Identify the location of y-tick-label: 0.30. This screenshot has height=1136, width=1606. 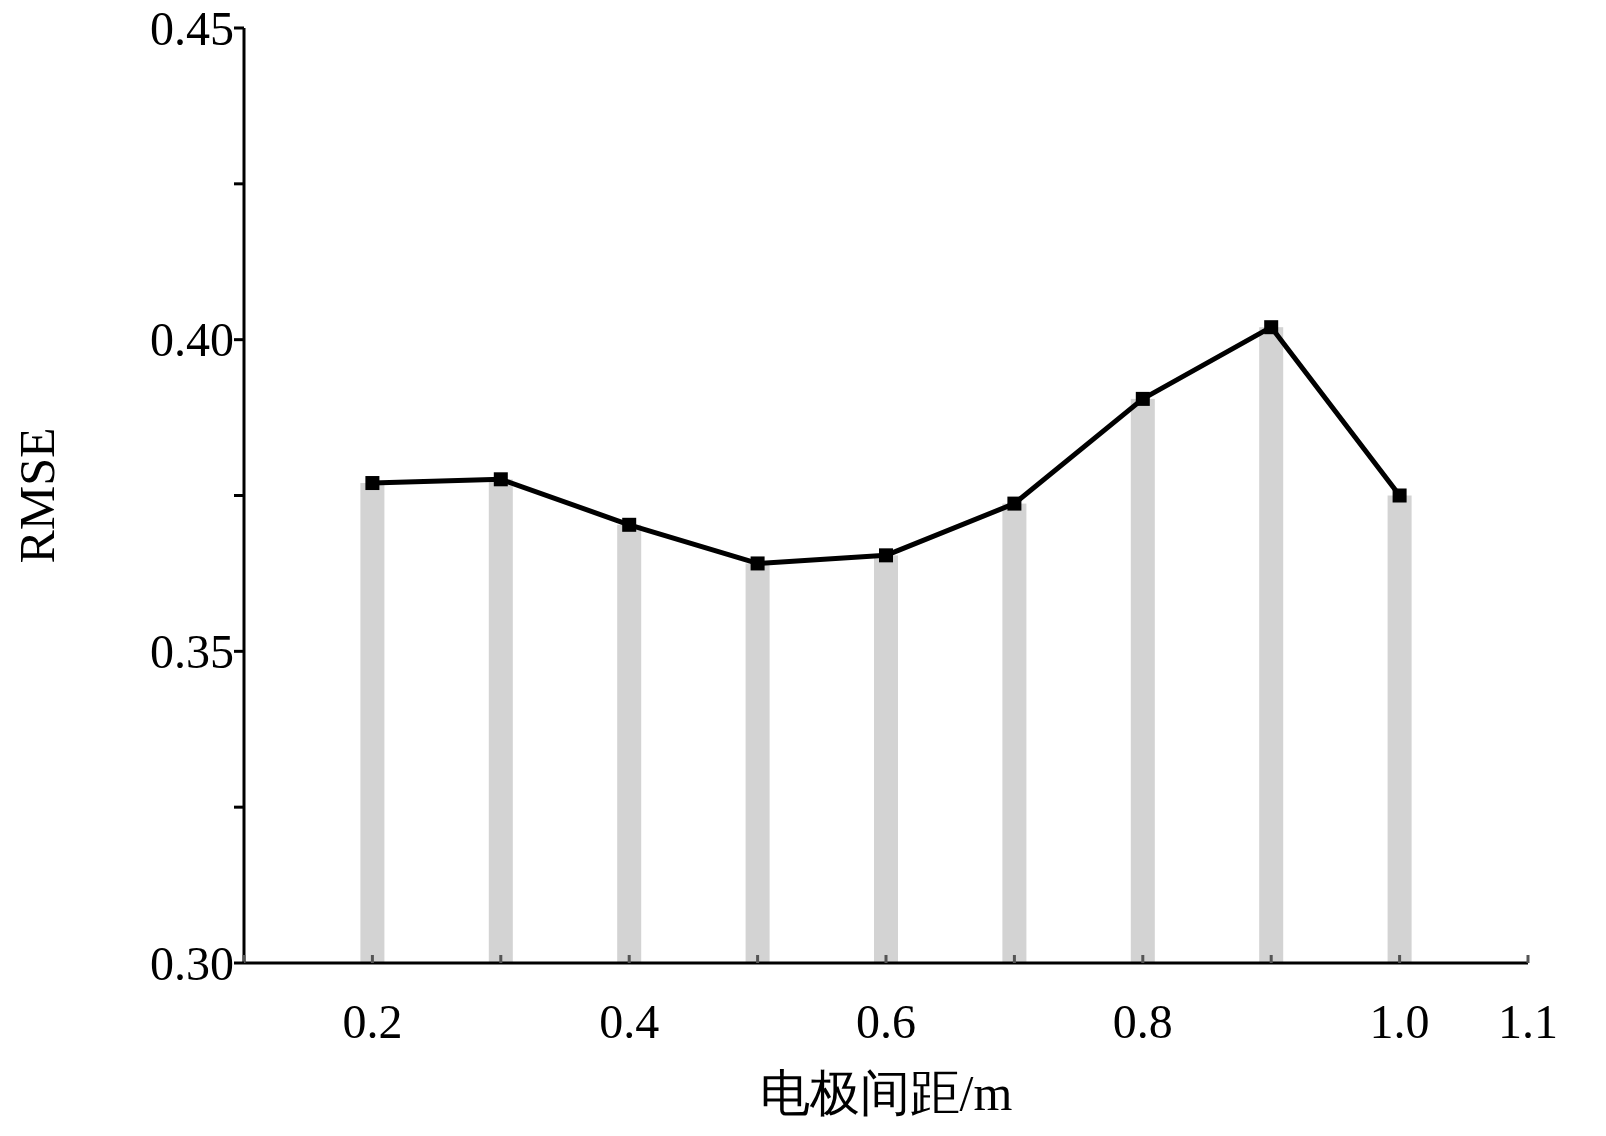
(192, 963).